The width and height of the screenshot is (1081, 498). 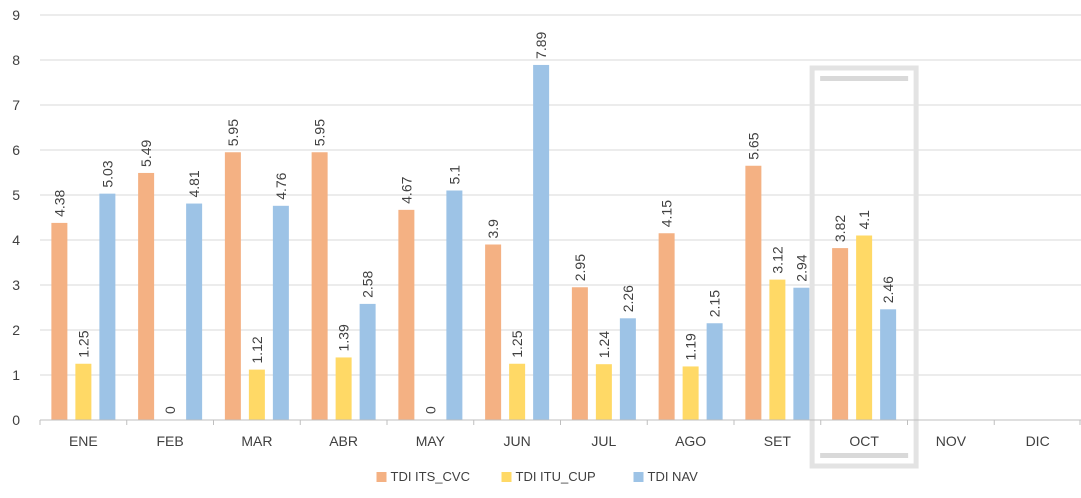 What do you see at coordinates (16, 150) in the screenshot?
I see `y-tick-label: 6` at bounding box center [16, 150].